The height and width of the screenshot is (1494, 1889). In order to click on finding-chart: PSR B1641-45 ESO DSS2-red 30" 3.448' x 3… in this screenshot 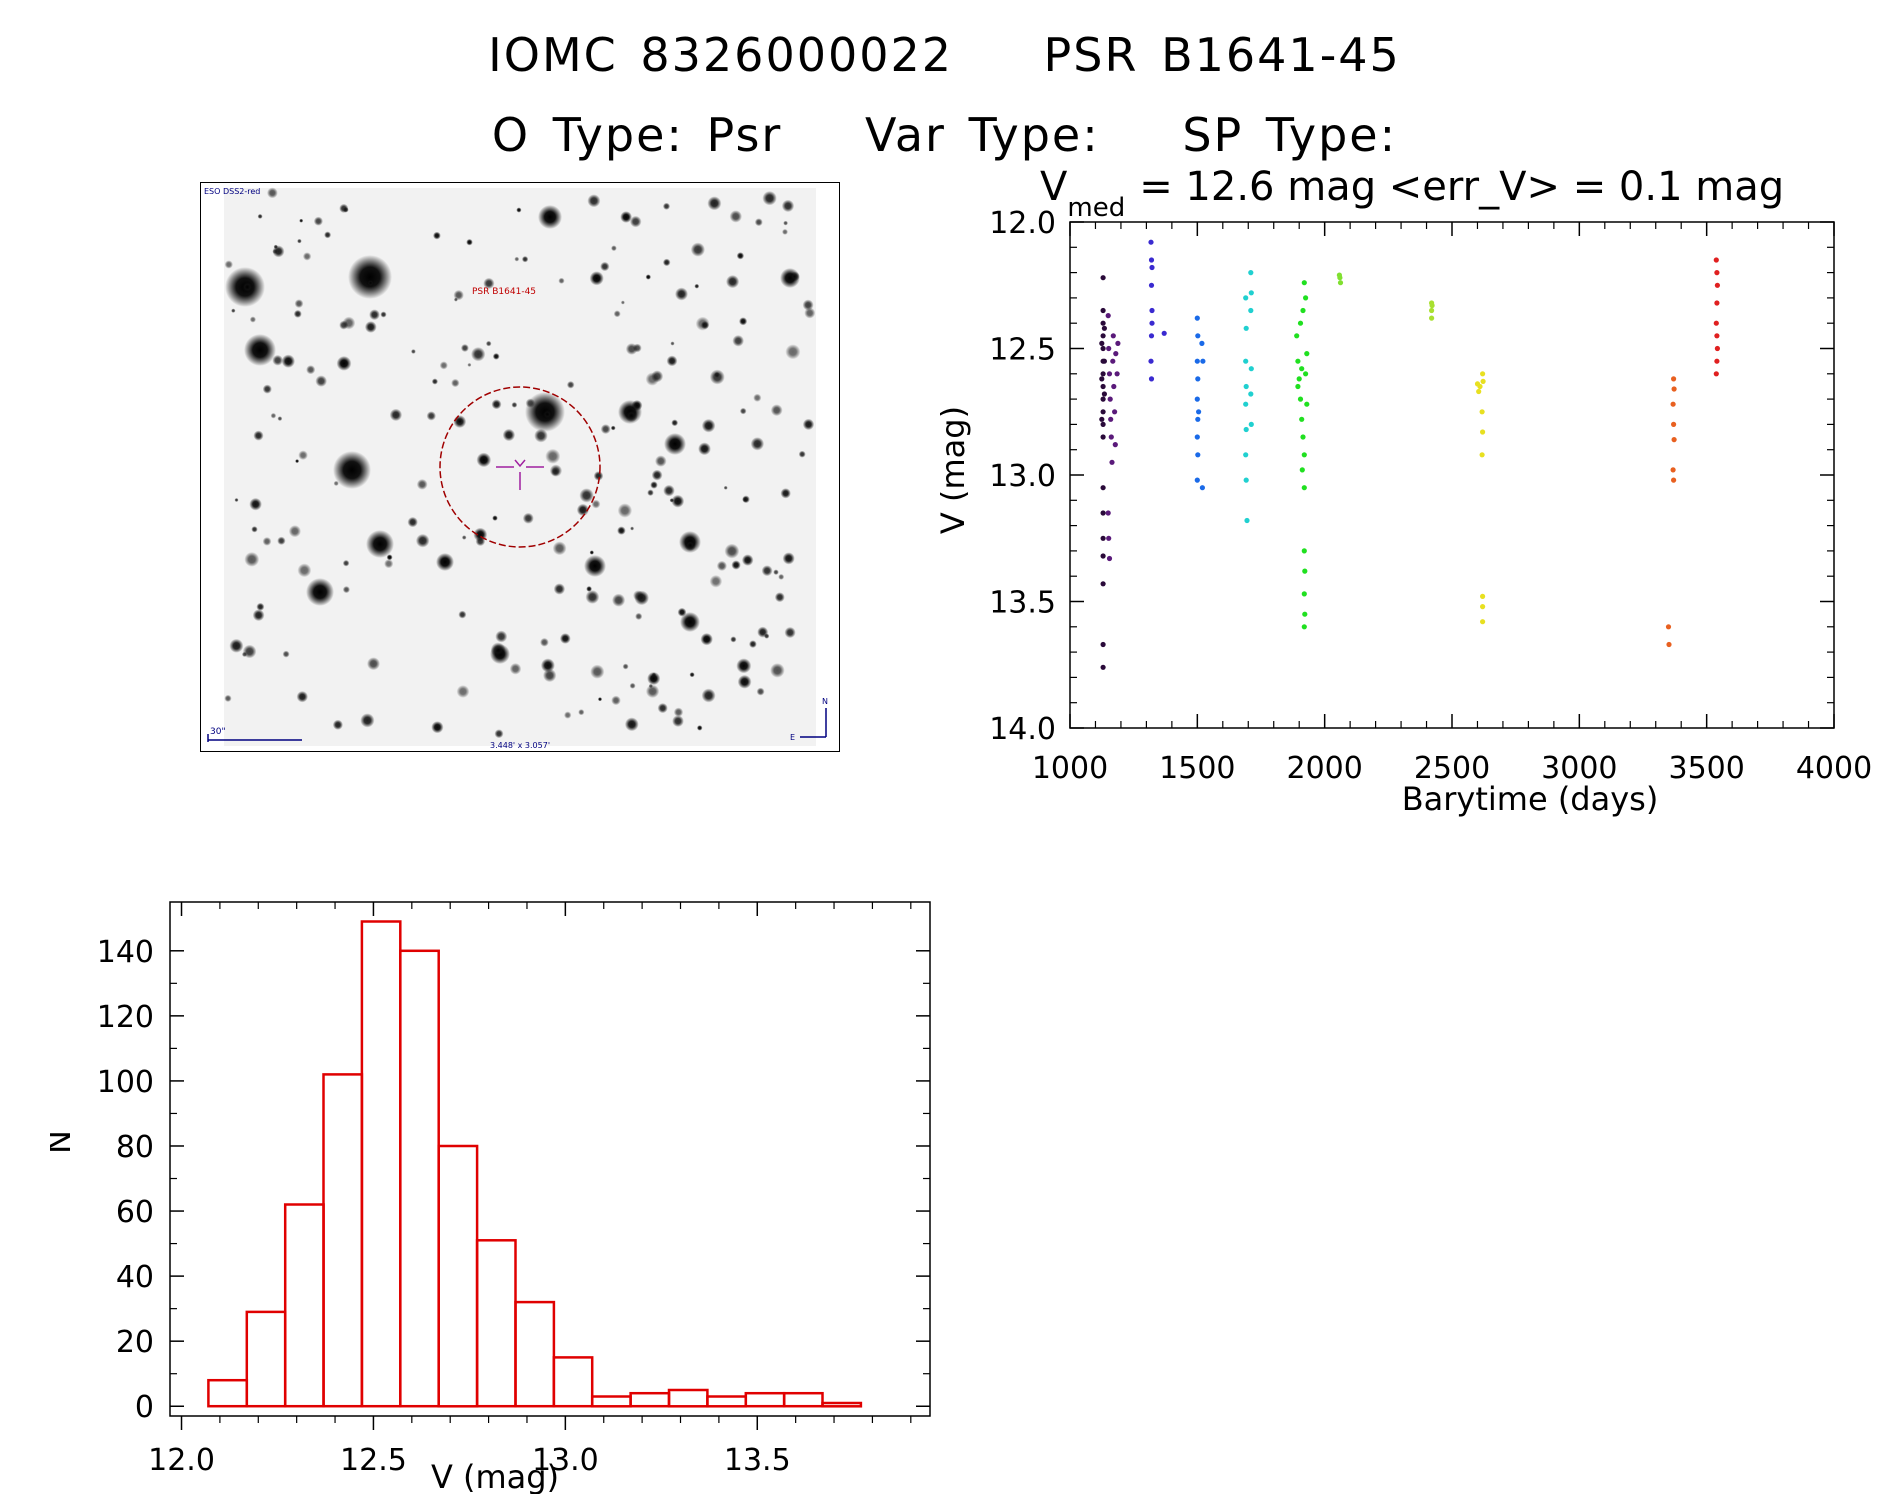, I will do `click(520, 467)`.